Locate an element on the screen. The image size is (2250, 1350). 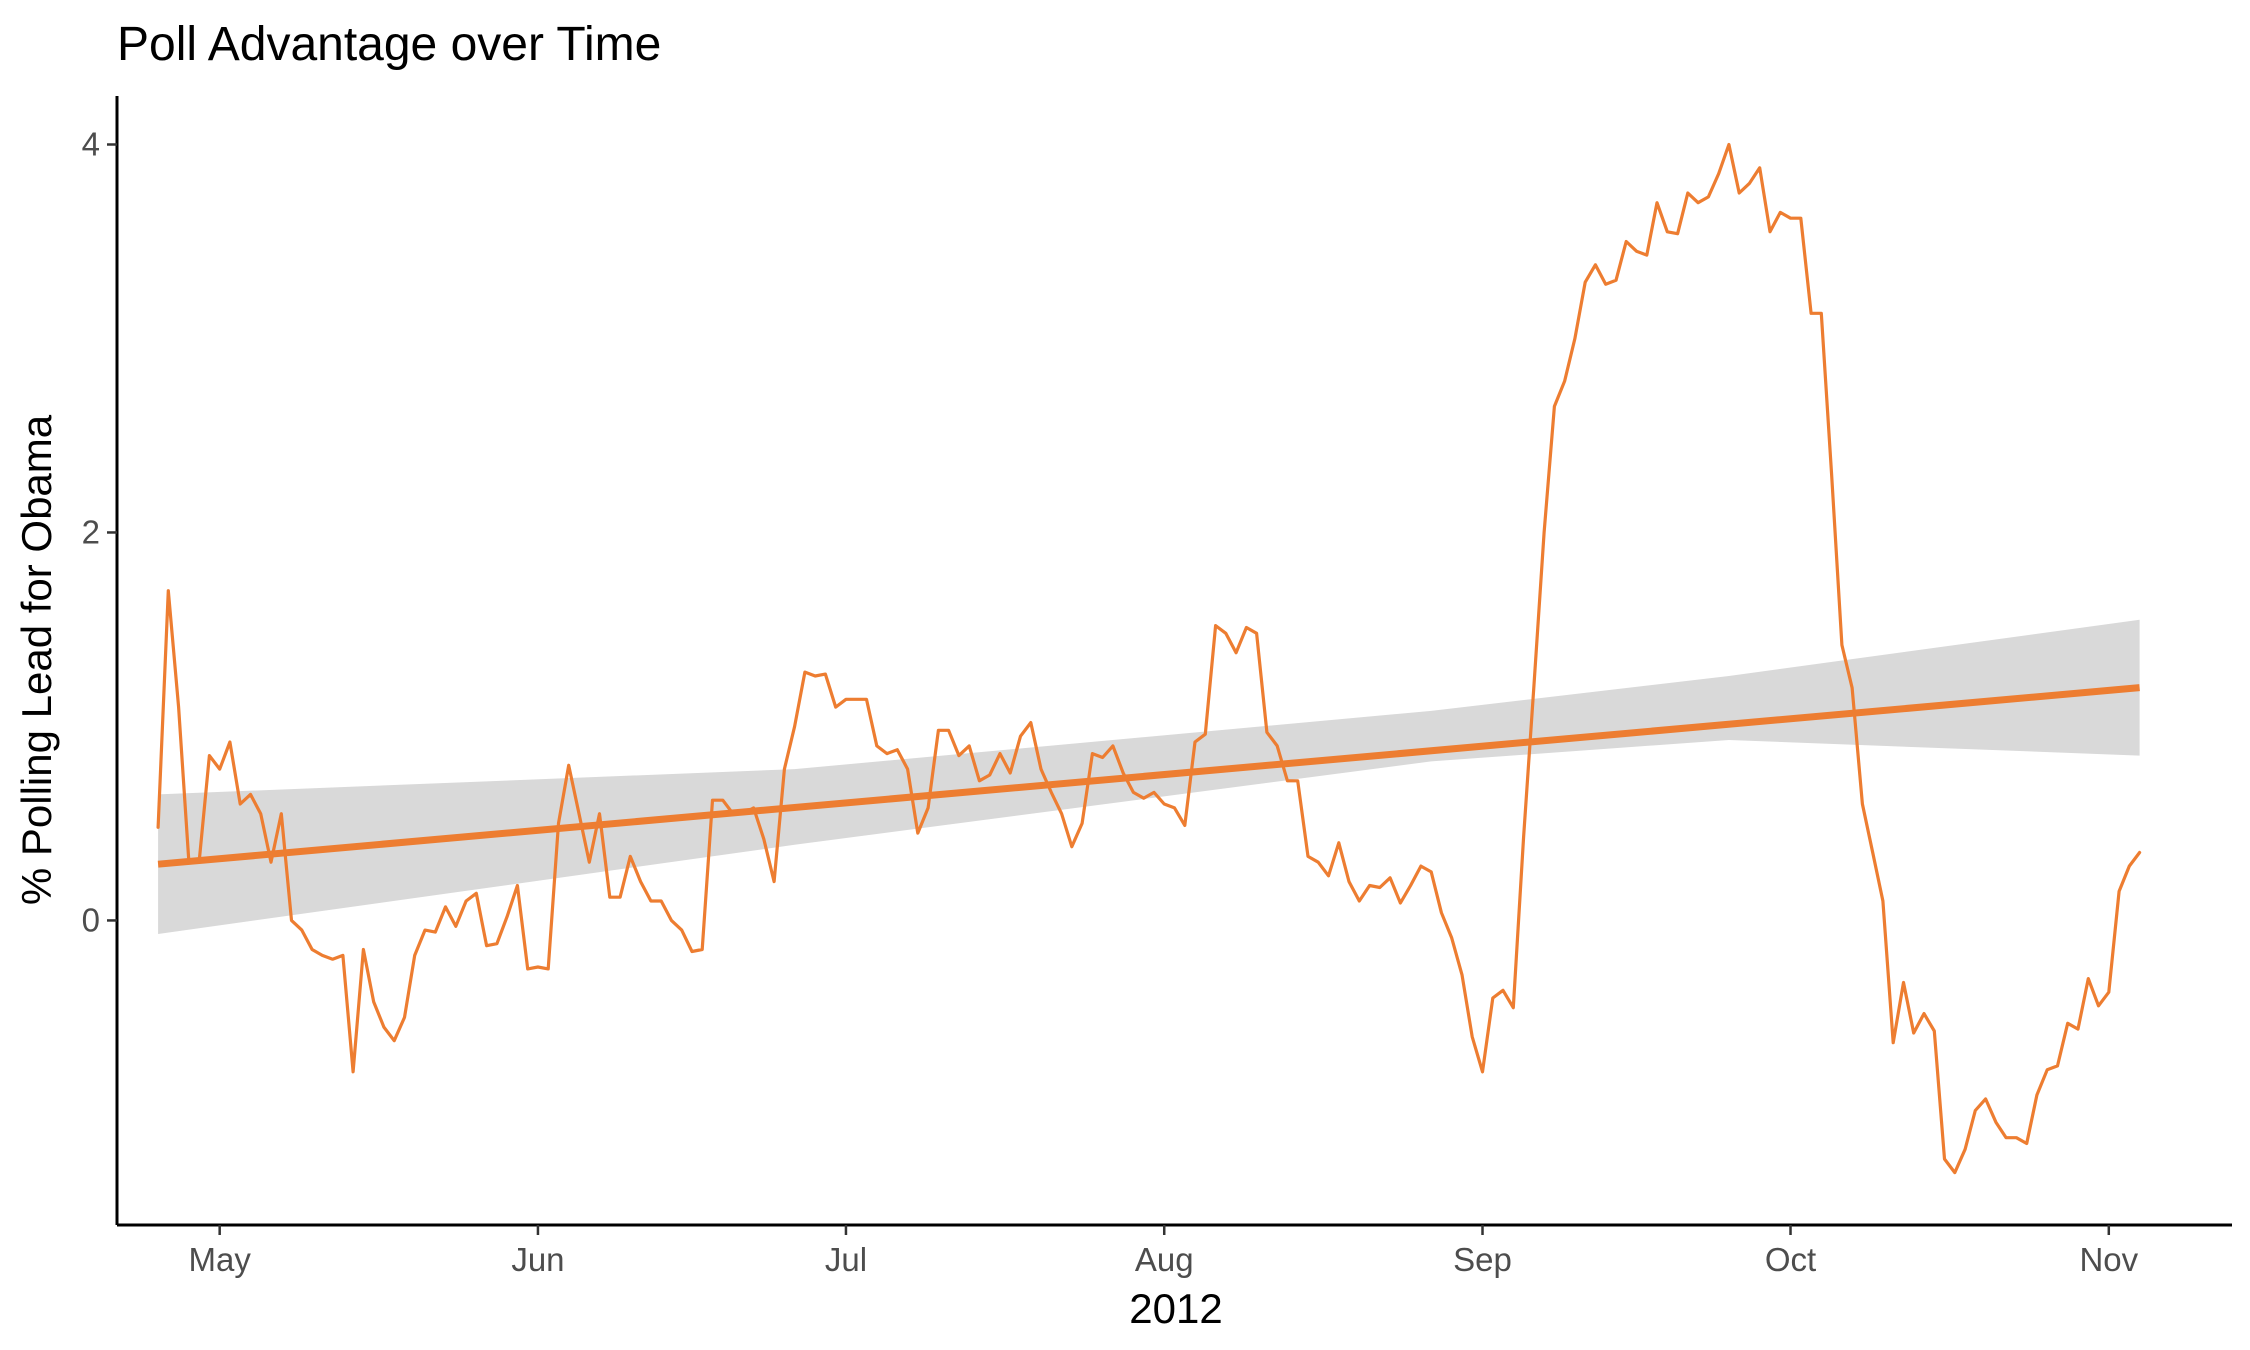
linear-trend-line is located at coordinates (1148, 776).